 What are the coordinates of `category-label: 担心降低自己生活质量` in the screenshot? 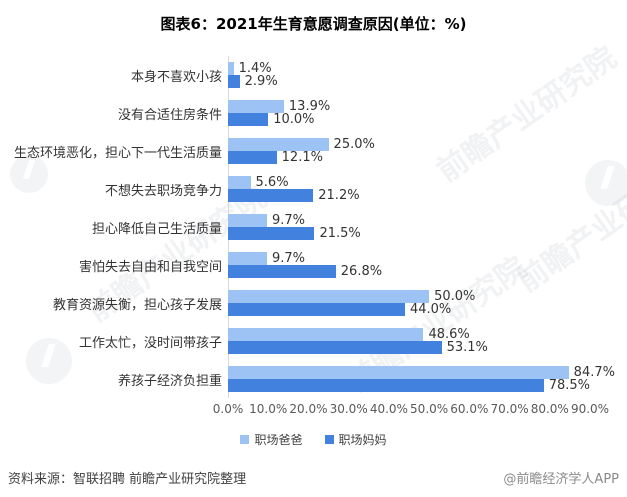 It's located at (156, 229).